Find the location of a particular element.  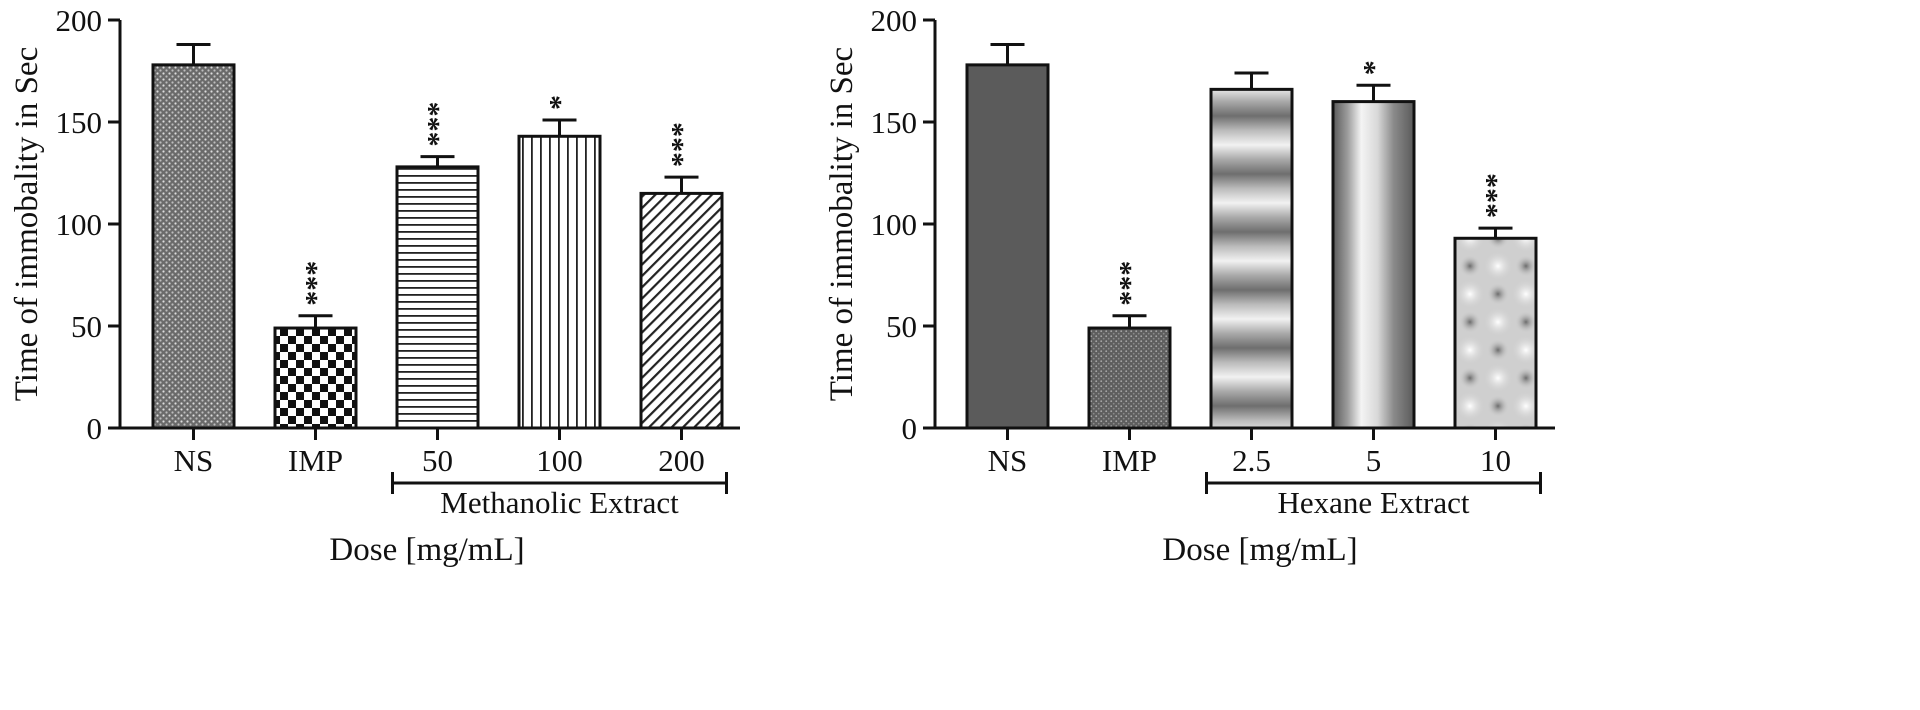

x-tick-label: 100 is located at coordinates (559, 460).